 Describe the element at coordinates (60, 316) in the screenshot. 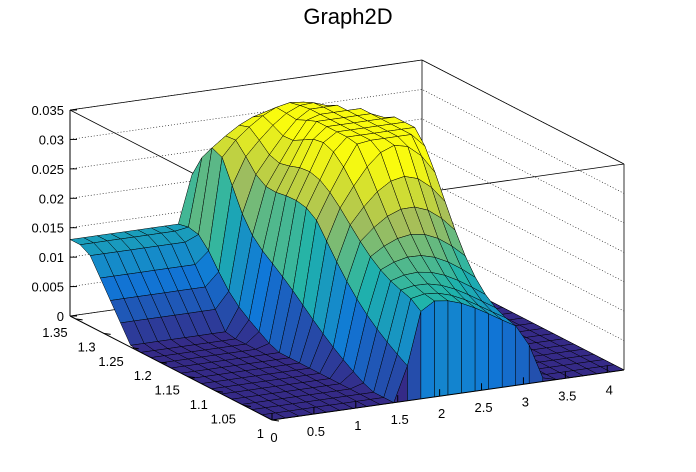

I see `z-tick-label: 0` at that location.